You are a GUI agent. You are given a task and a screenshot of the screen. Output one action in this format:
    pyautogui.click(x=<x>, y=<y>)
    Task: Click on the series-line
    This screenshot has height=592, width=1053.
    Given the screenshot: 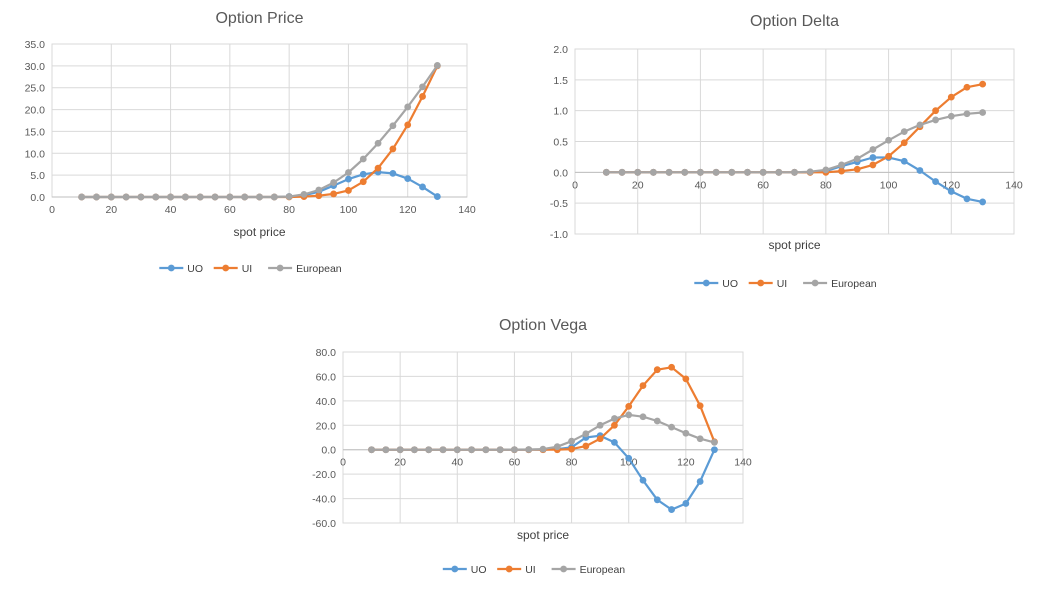 What is the action you would take?
    pyautogui.click(x=794, y=179)
    